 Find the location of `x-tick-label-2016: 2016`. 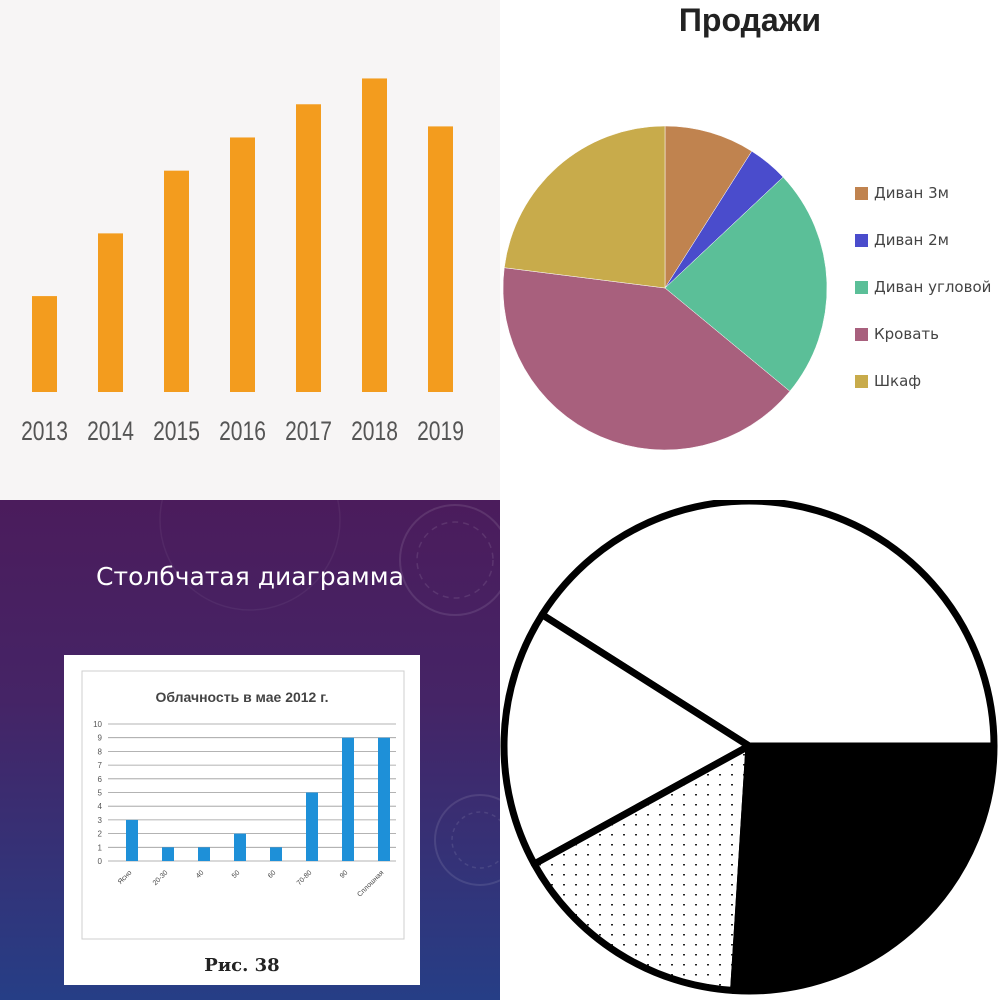

x-tick-label-2016: 2016 is located at coordinates (242, 432).